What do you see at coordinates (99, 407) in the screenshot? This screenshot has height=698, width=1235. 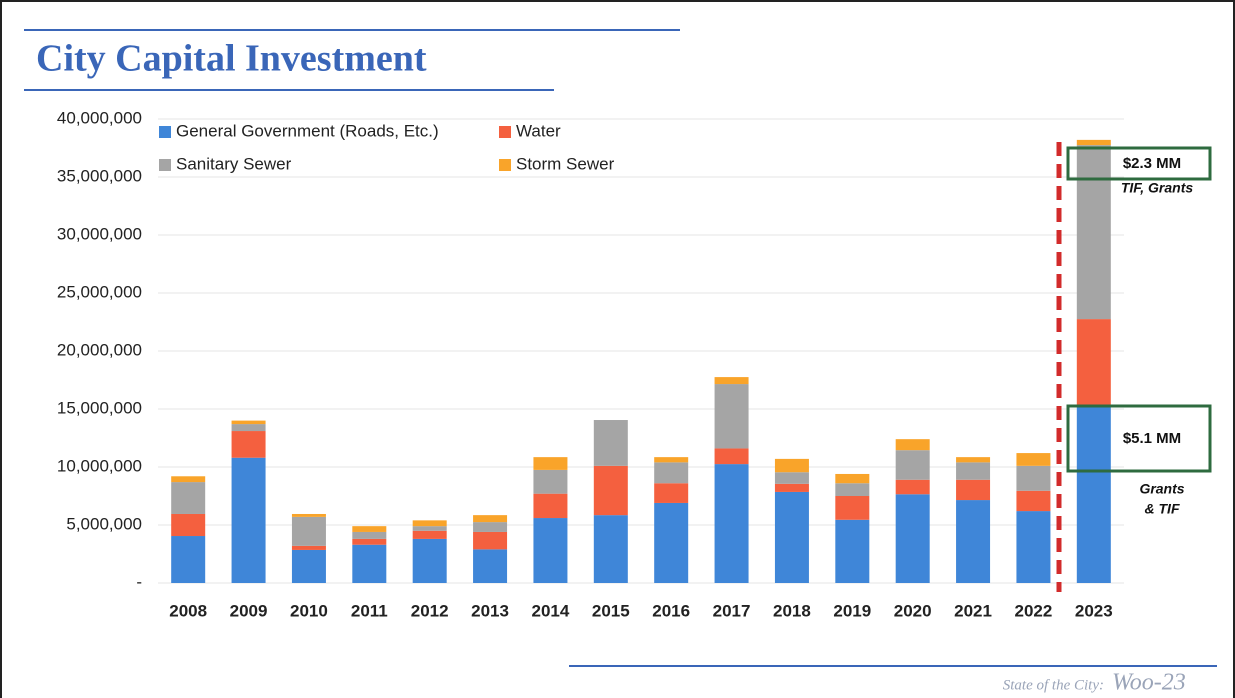 I see `y-tick-label: 15,000,000` at bounding box center [99, 407].